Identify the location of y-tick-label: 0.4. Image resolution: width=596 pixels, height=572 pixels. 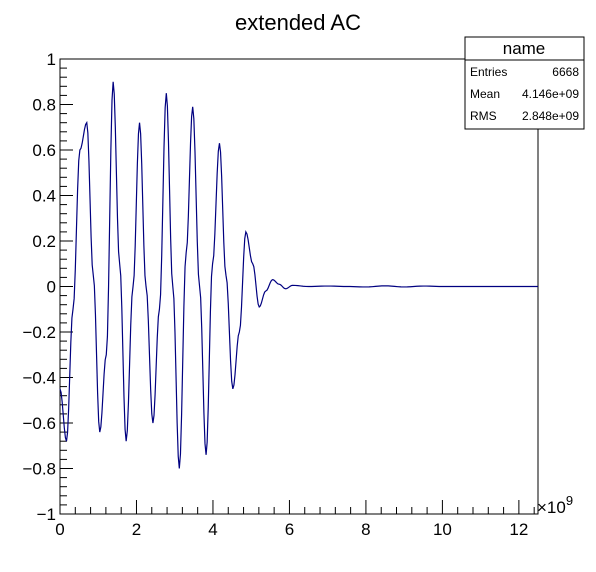
(44, 196).